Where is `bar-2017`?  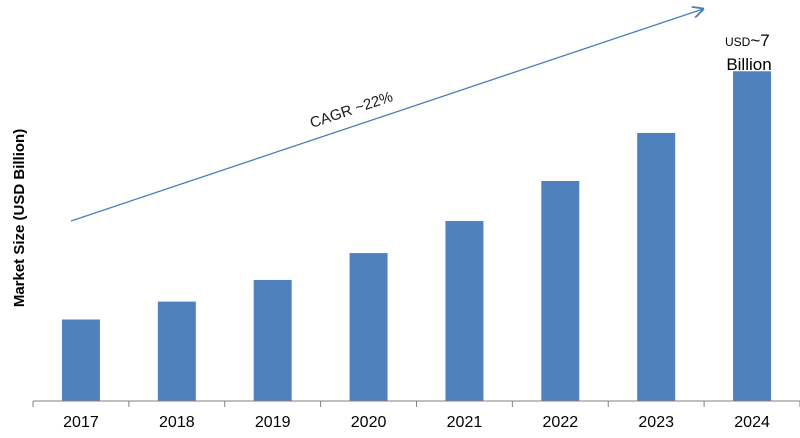
bar-2017 is located at coordinates (80, 360).